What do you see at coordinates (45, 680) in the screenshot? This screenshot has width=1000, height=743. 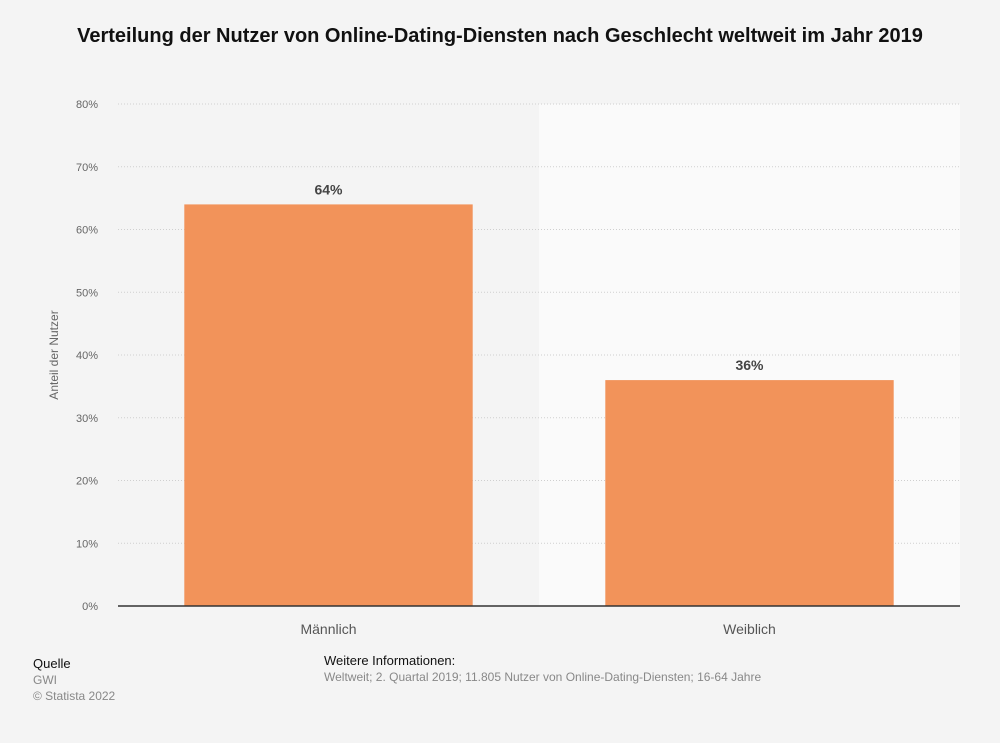 I see `source-name: GWI` at bounding box center [45, 680].